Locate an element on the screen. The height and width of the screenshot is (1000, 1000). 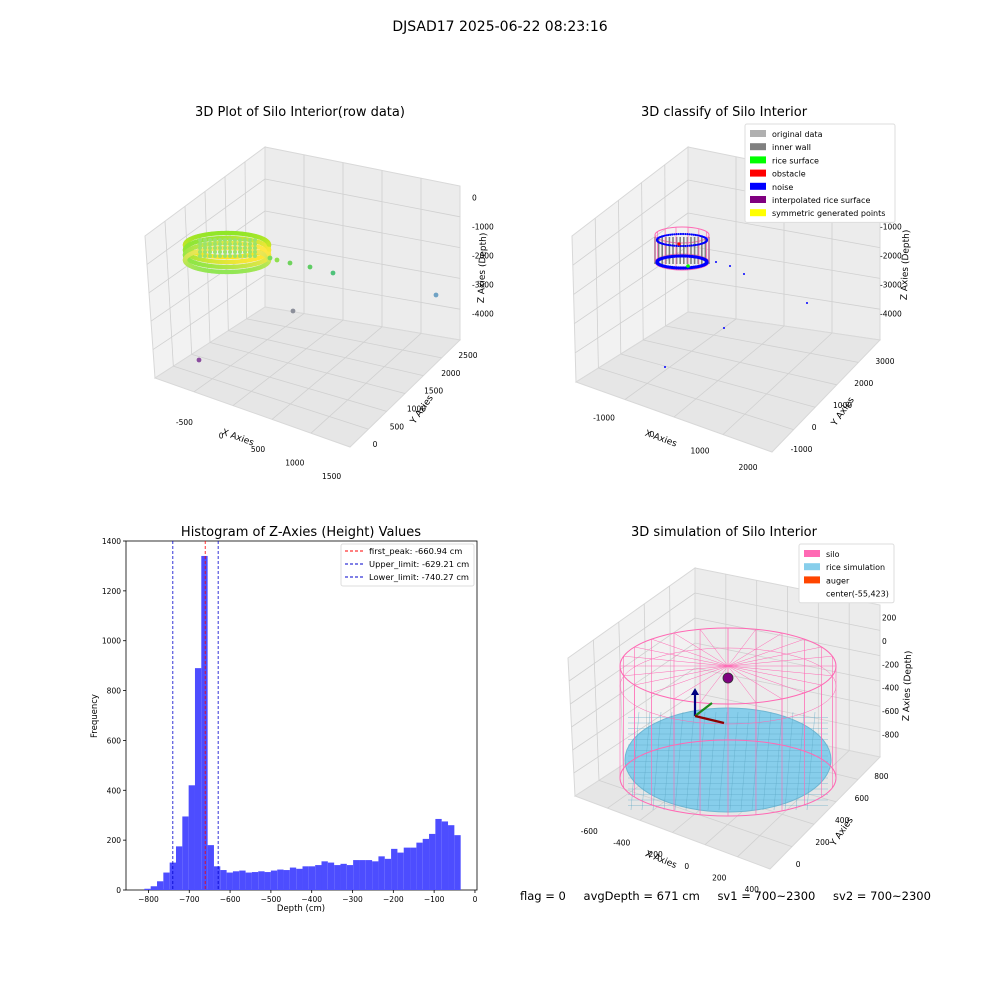
legend-entry: silo is located at coordinates (833, 554).